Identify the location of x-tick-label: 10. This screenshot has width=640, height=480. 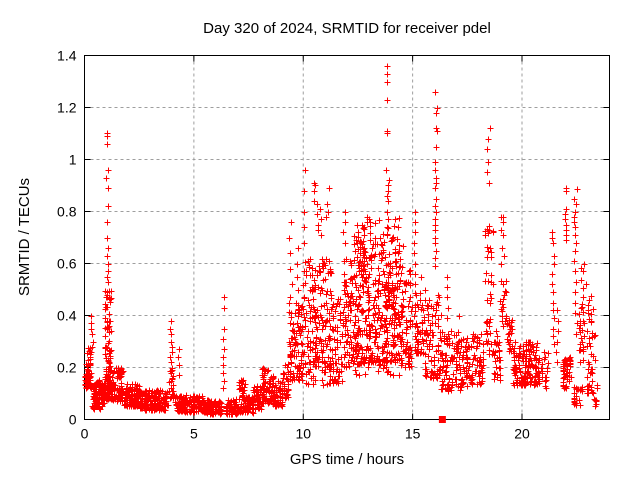
(303, 434).